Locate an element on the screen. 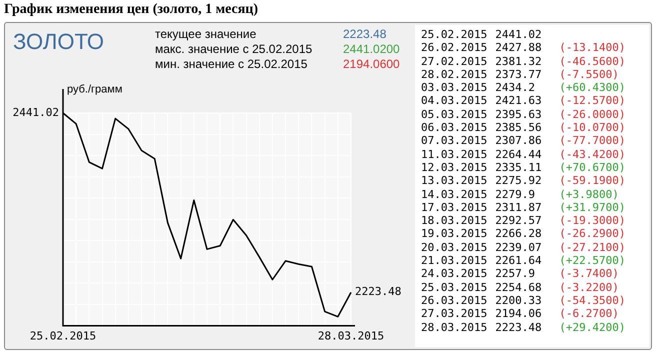 This screenshot has width=659, height=356. category-label: 21.03.2015 is located at coordinates (454, 261).